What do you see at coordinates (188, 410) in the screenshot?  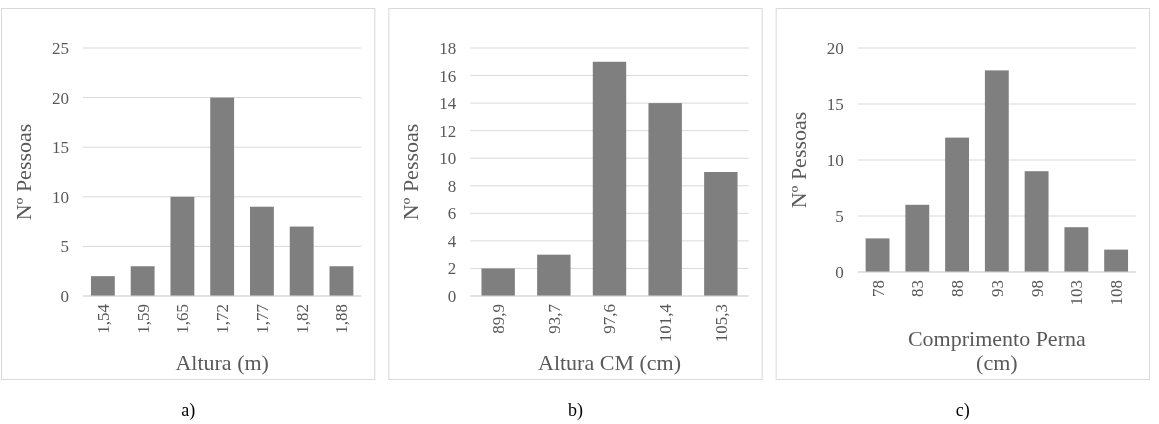 I see `text: a)` at bounding box center [188, 410].